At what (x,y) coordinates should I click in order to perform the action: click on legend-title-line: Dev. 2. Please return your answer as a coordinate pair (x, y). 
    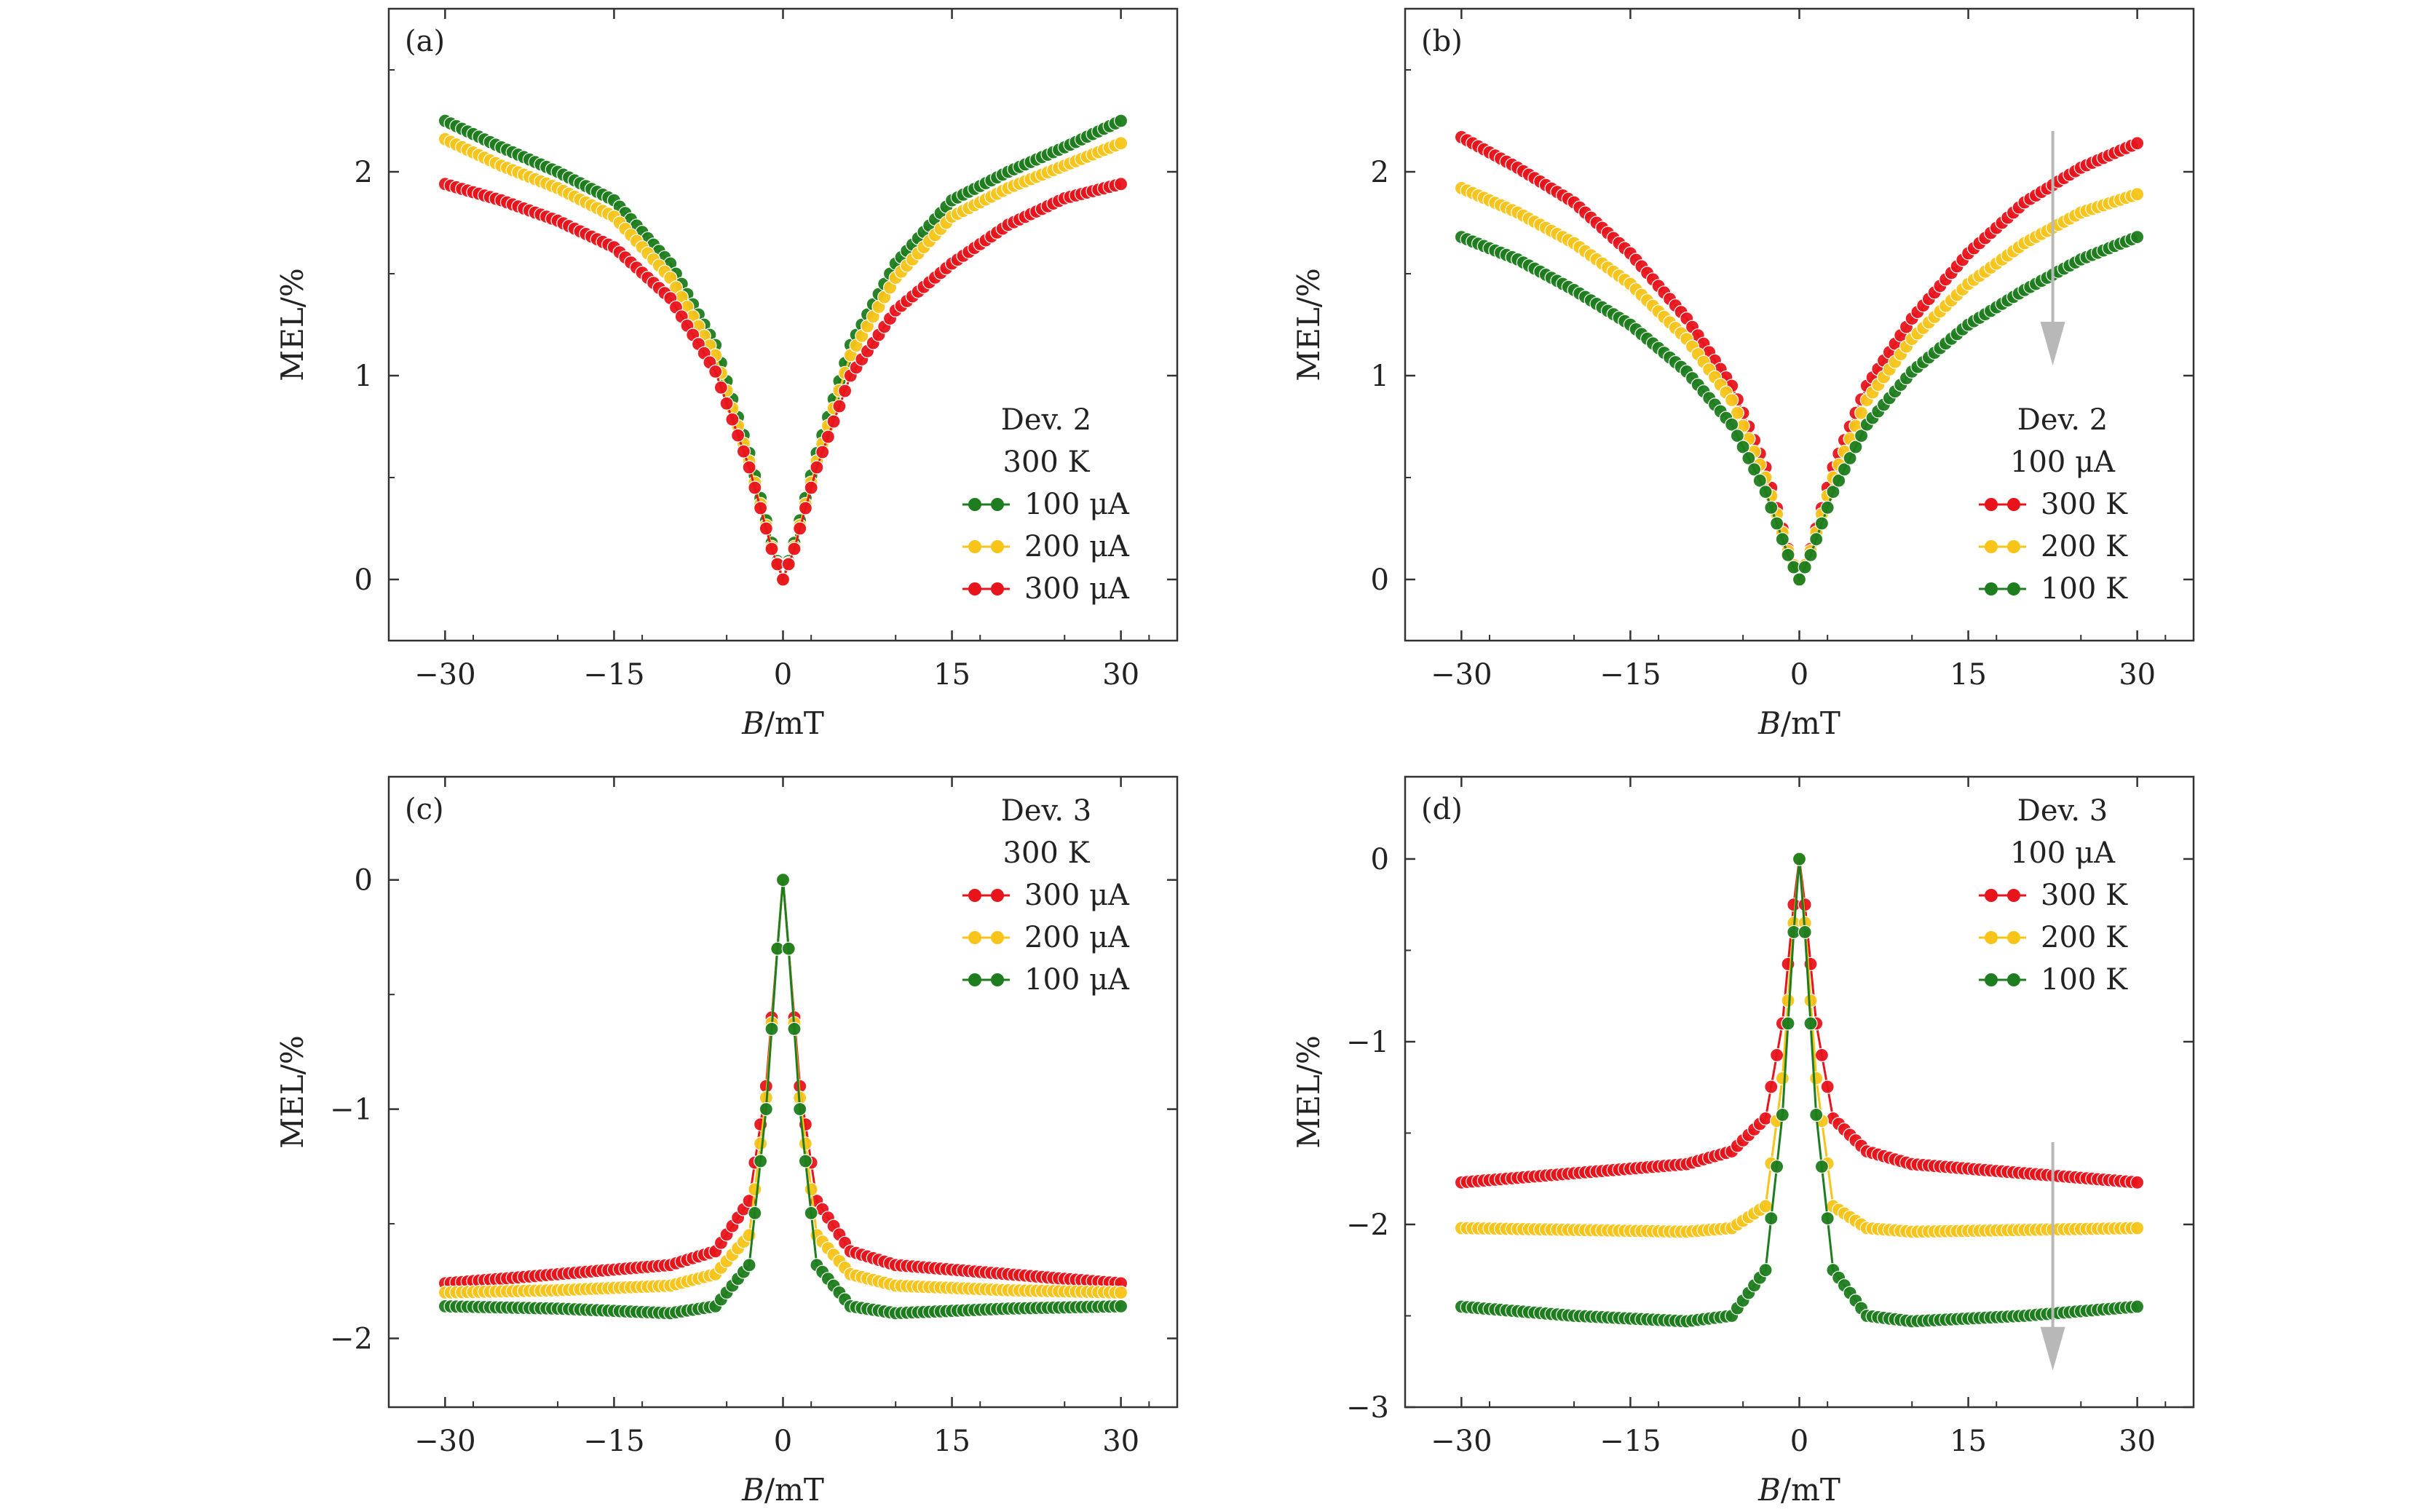
    Looking at the image, I should click on (1046, 420).